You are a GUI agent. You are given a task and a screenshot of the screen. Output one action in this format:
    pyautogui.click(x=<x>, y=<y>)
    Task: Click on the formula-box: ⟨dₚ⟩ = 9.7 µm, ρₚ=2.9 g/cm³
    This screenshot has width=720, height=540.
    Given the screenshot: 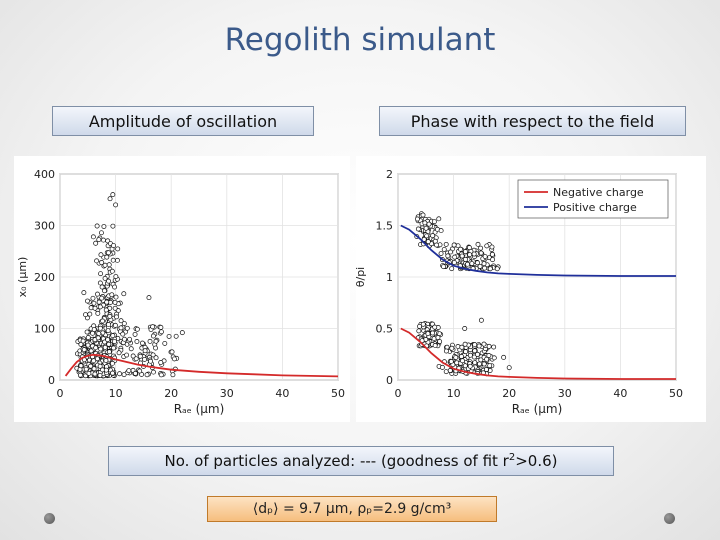 What is the action you would take?
    pyautogui.click(x=352, y=509)
    